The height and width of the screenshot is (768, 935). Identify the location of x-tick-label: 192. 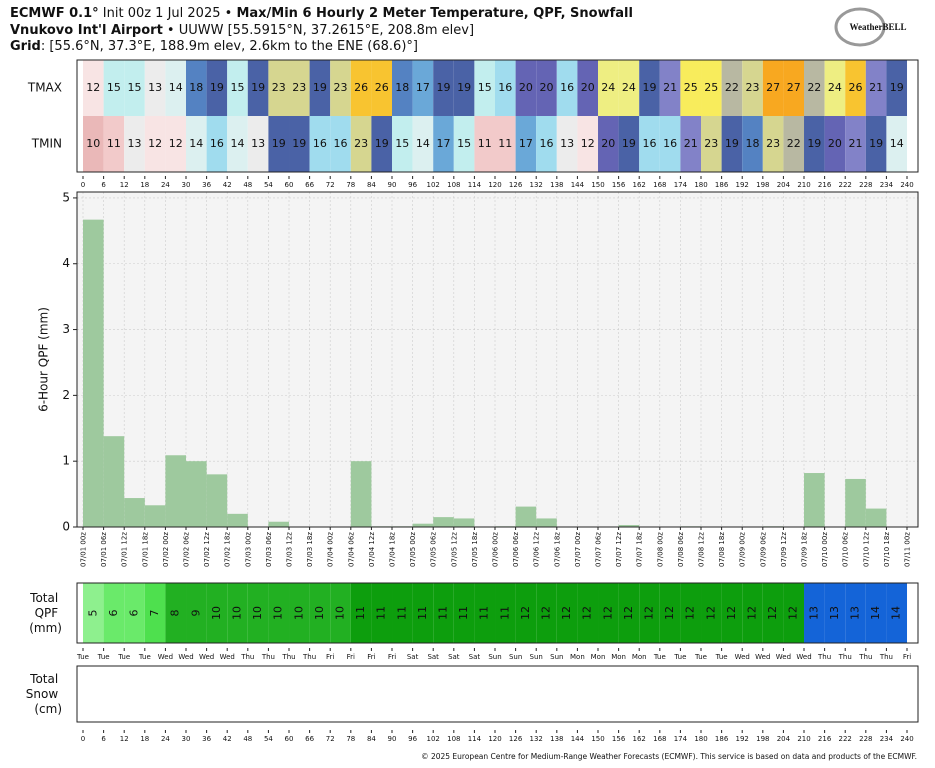
(742, 739).